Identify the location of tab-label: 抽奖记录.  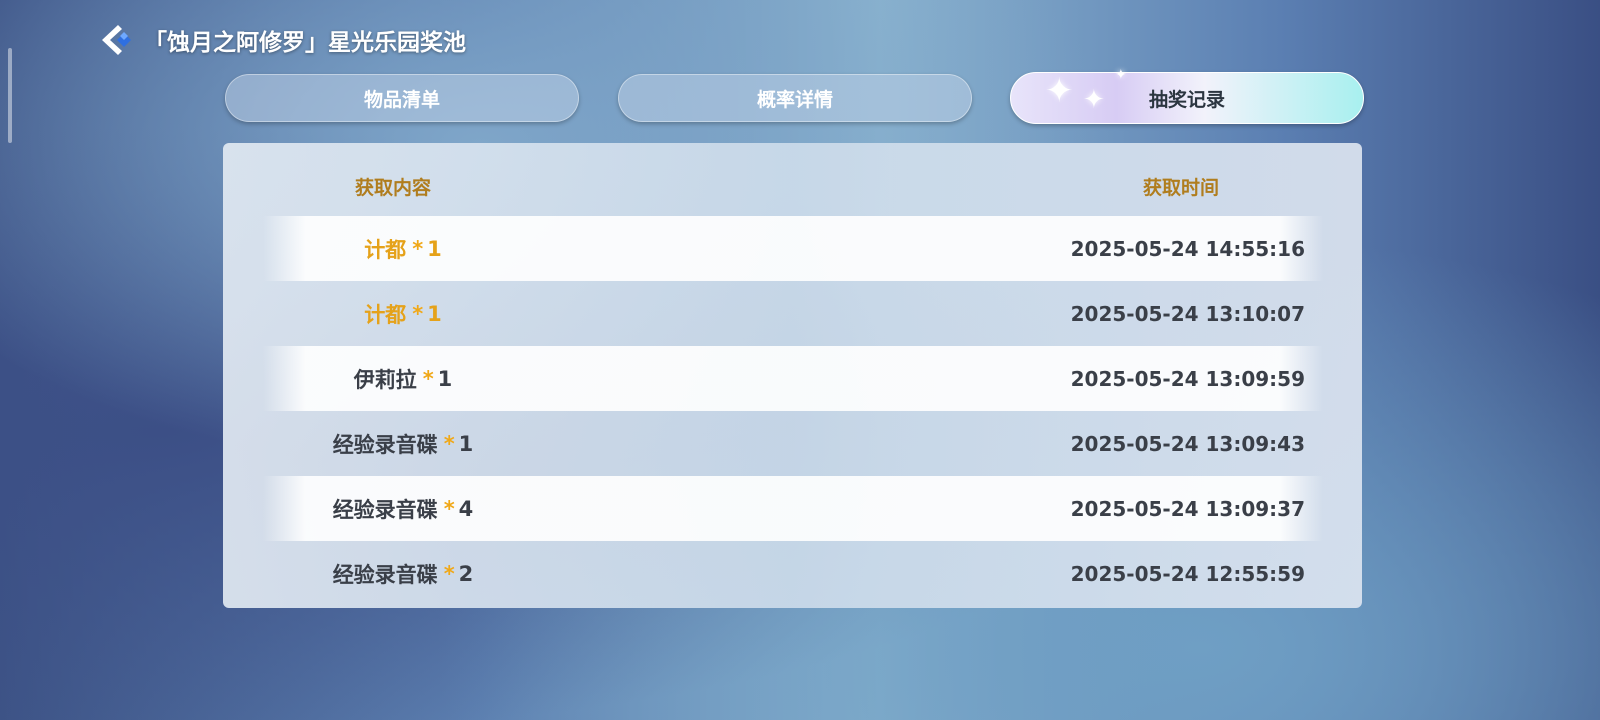
(1186, 99).